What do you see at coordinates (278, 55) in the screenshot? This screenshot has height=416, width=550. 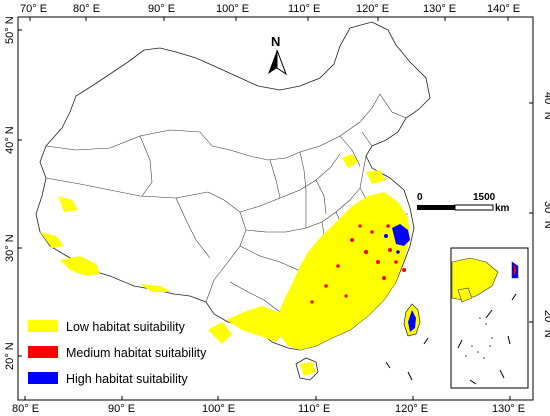 I see `north-arrow-icon: N` at bounding box center [278, 55].